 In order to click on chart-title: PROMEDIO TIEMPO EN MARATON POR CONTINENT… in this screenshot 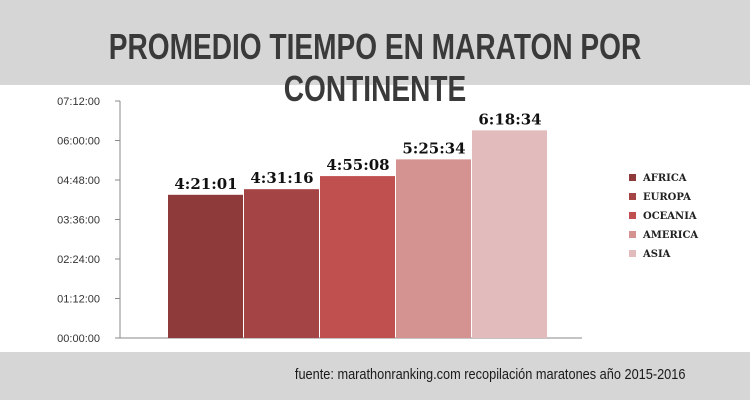, I will do `click(375, 67)`.